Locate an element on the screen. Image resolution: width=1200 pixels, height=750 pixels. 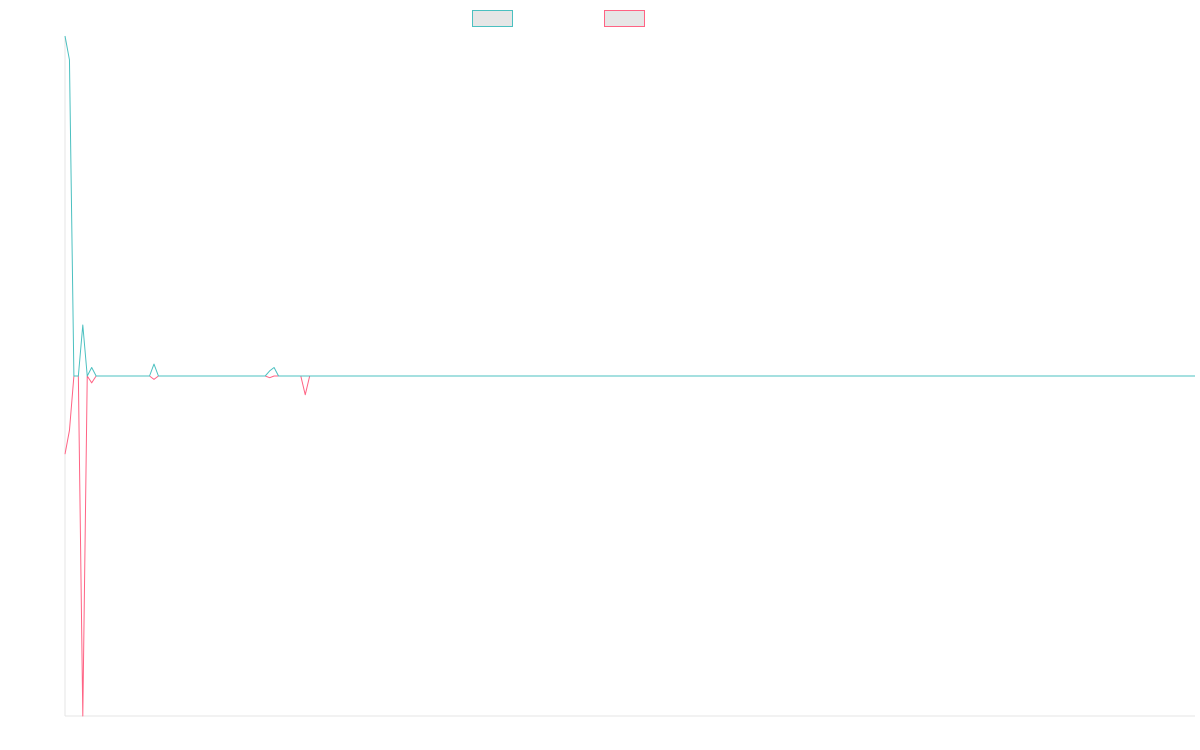
legend-swatch-series_a is located at coordinates (492, 18).